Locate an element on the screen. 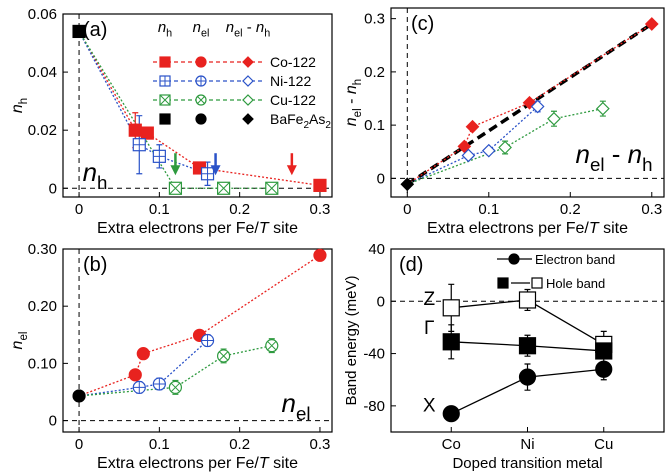  y-tick-label: 0.06 is located at coordinates (42, 14).